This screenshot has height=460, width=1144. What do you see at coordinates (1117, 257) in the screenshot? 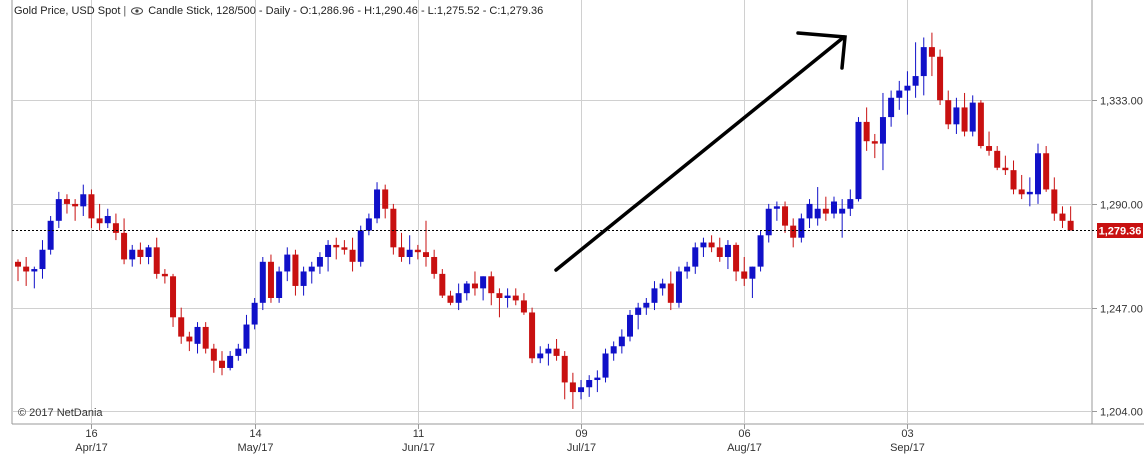
I see `y-axis: 1,204.00 1,247.00 1,290.00 1,333.00` at bounding box center [1117, 257].